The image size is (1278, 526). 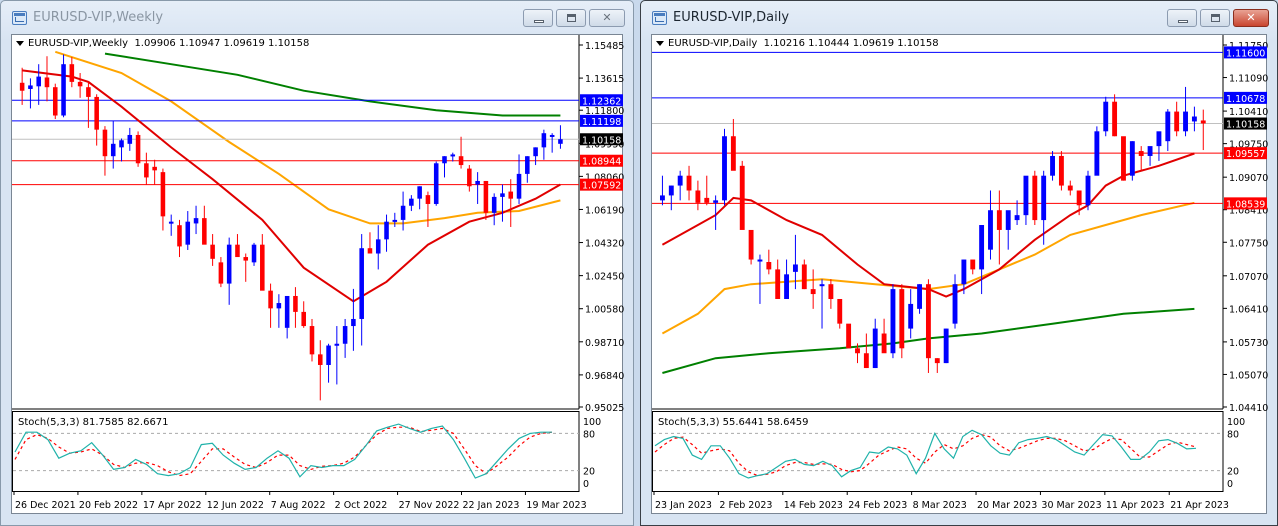 What do you see at coordinates (604, 46) in the screenshot?
I see `price-tick-label: 1.15485` at bounding box center [604, 46].